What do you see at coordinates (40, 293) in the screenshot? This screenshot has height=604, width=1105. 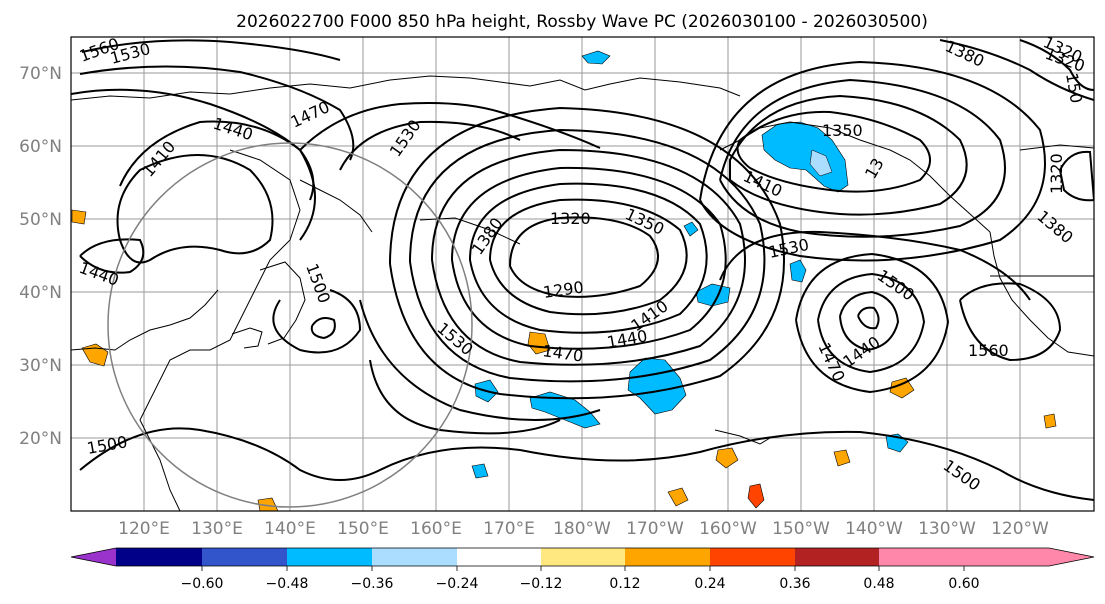 I see `lat-label: 40°N` at bounding box center [40, 293].